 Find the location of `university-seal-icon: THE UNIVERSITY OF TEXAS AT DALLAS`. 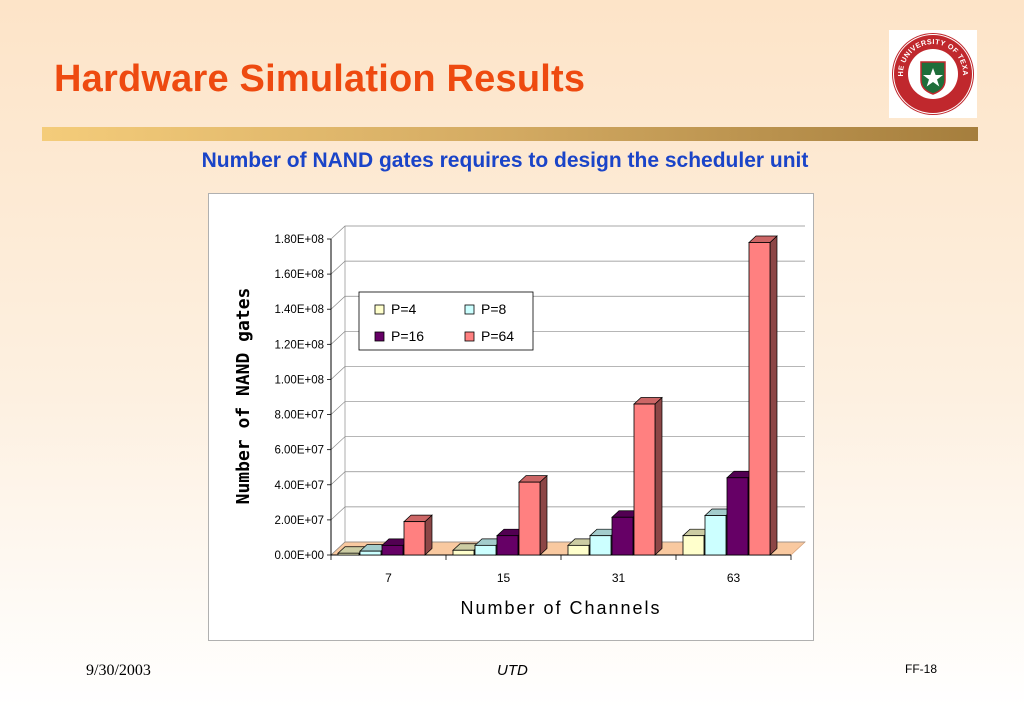

university-seal-icon: THE UNIVERSITY OF TEXAS AT DALLAS is located at coordinates (930, 69).